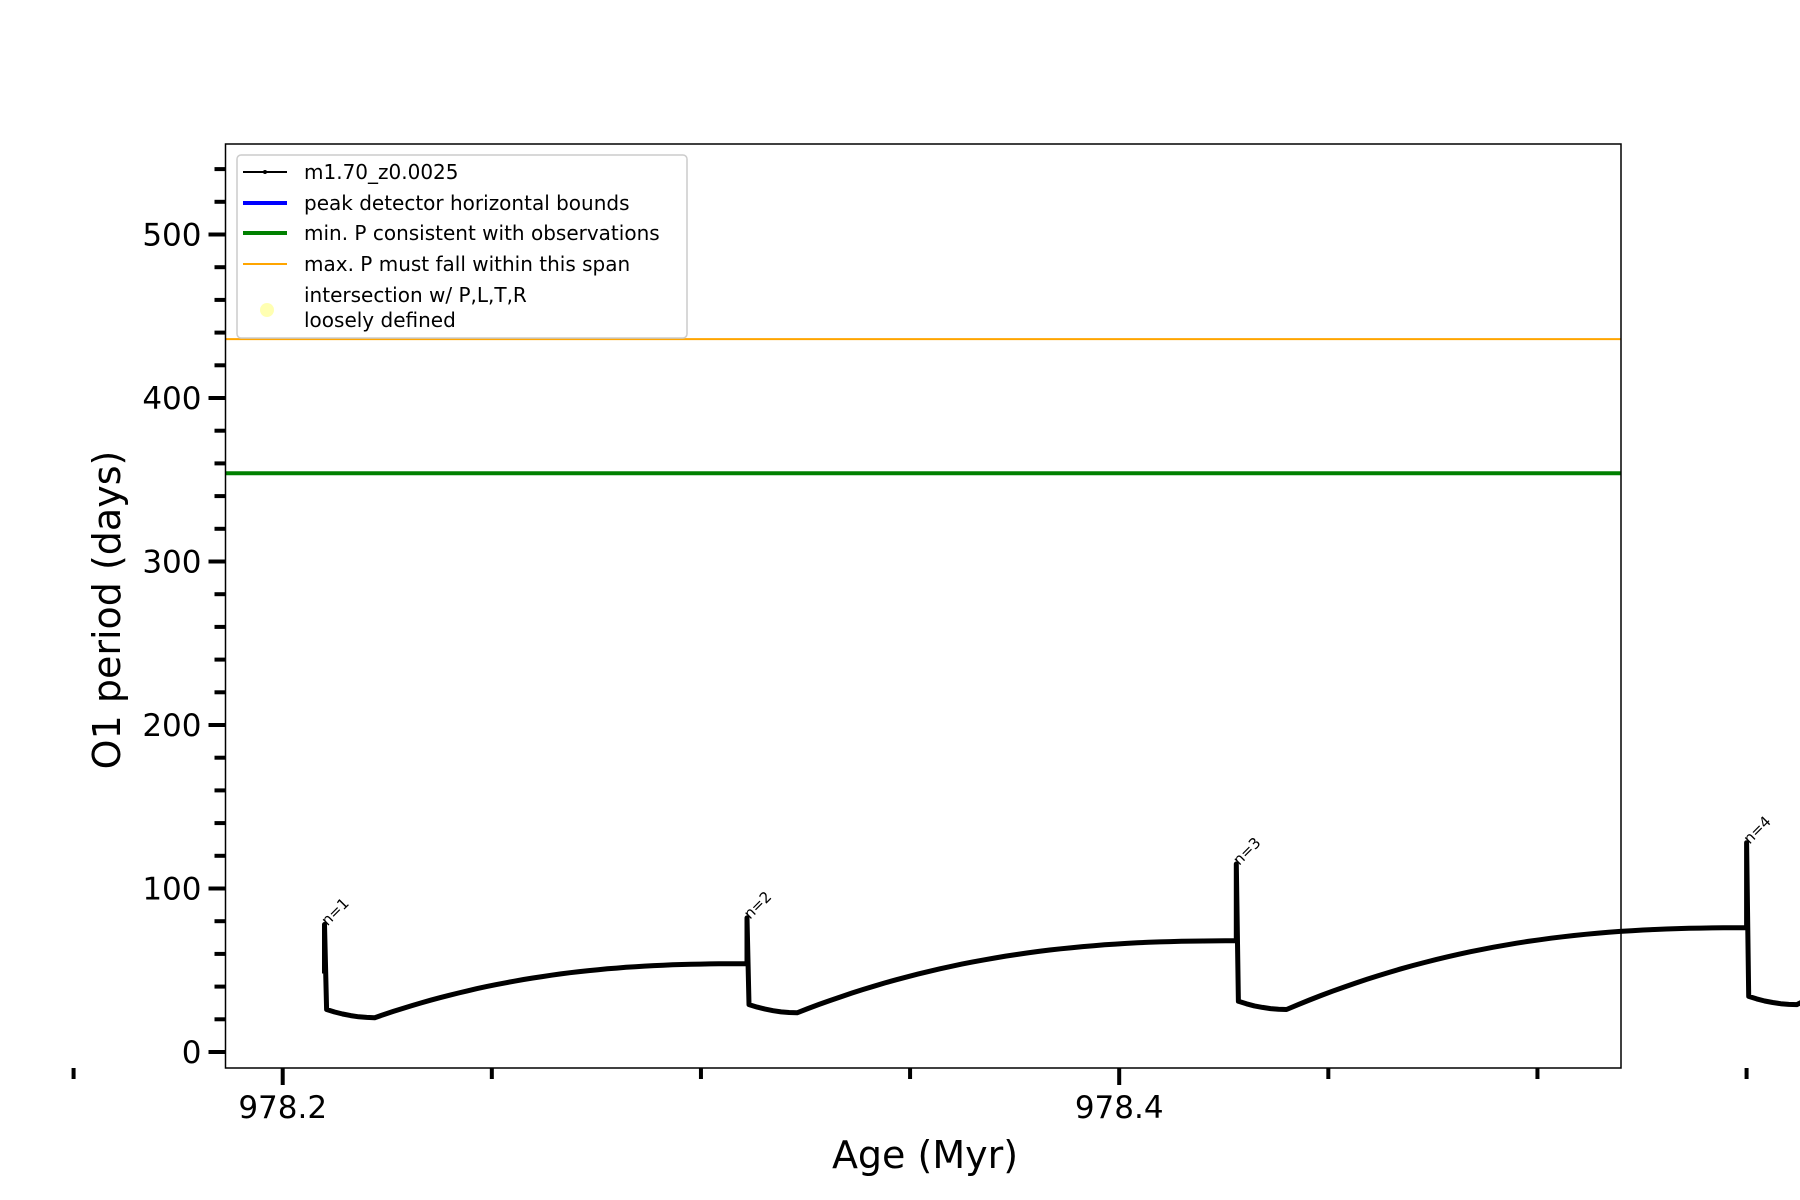 The height and width of the screenshot is (1200, 1800). I want to click on y-axis-label: O1 period (days), so click(107, 610).